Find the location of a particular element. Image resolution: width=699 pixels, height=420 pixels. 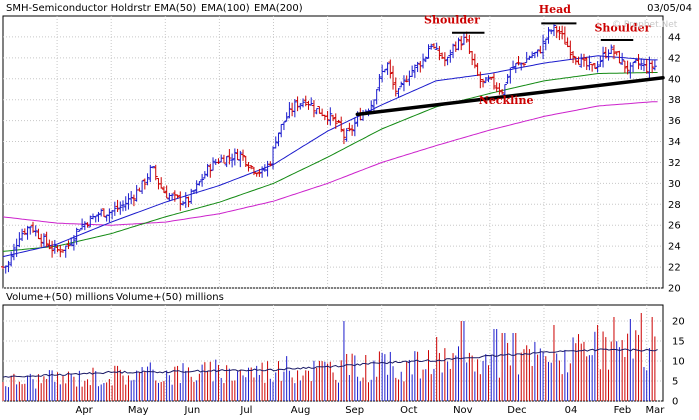

price-axis-ticks: 20 22 24 26 28 30 32 34 36 38 40 42 44 is located at coordinates (674, 163).